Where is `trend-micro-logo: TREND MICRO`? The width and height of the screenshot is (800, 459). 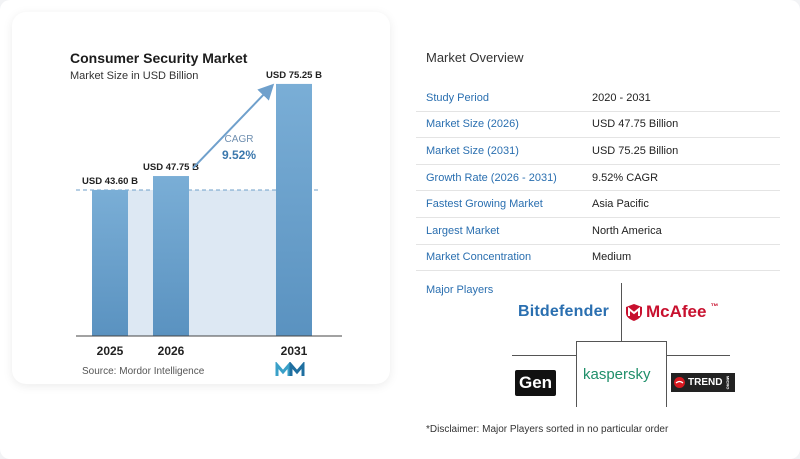
trend-micro-logo: TREND MICRO is located at coordinates (703, 383).